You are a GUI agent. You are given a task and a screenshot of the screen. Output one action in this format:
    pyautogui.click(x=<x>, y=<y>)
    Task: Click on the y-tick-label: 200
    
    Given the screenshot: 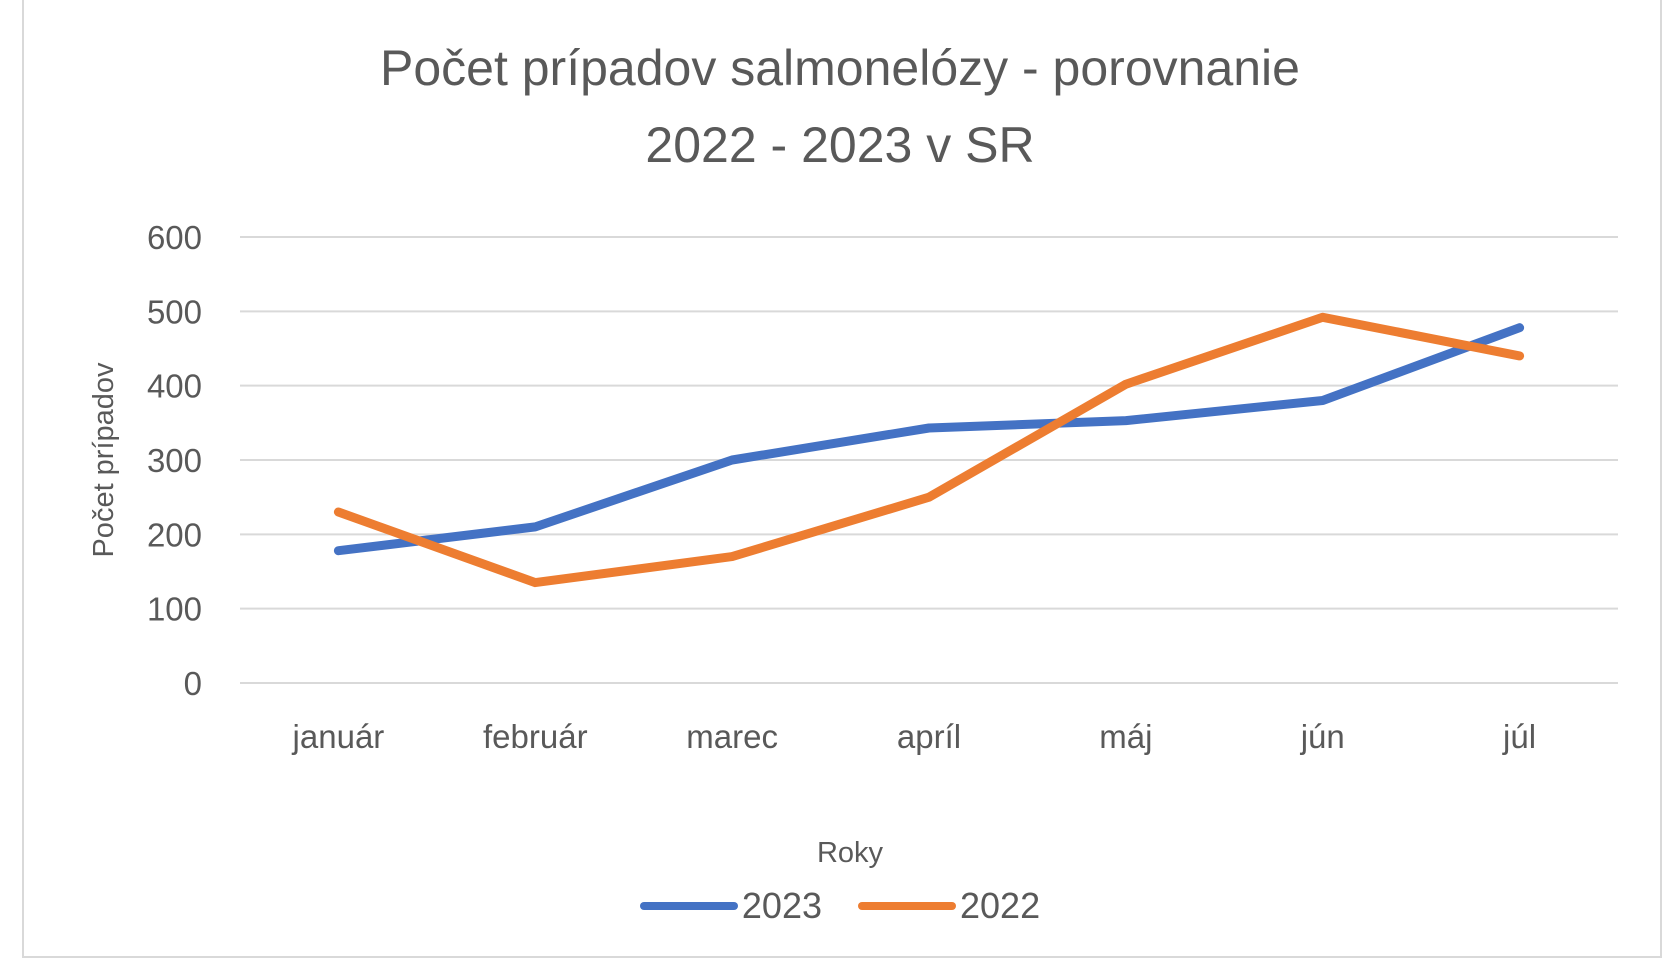 What is the action you would take?
    pyautogui.click(x=174, y=534)
    